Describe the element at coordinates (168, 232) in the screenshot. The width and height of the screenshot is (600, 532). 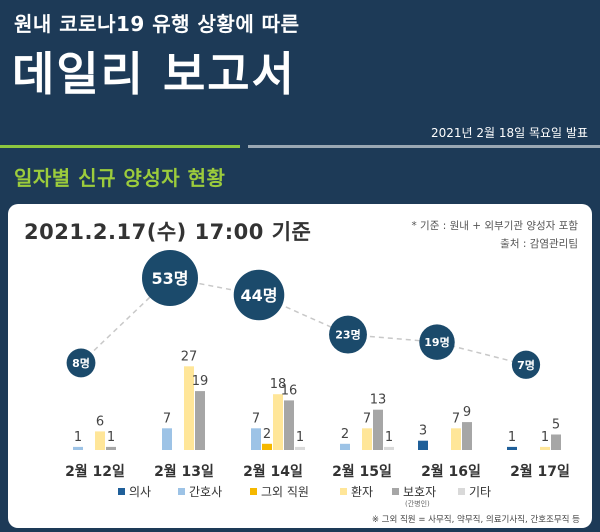
I see `basis-time: 2021.2.17(수) 17:00 기준` at that location.